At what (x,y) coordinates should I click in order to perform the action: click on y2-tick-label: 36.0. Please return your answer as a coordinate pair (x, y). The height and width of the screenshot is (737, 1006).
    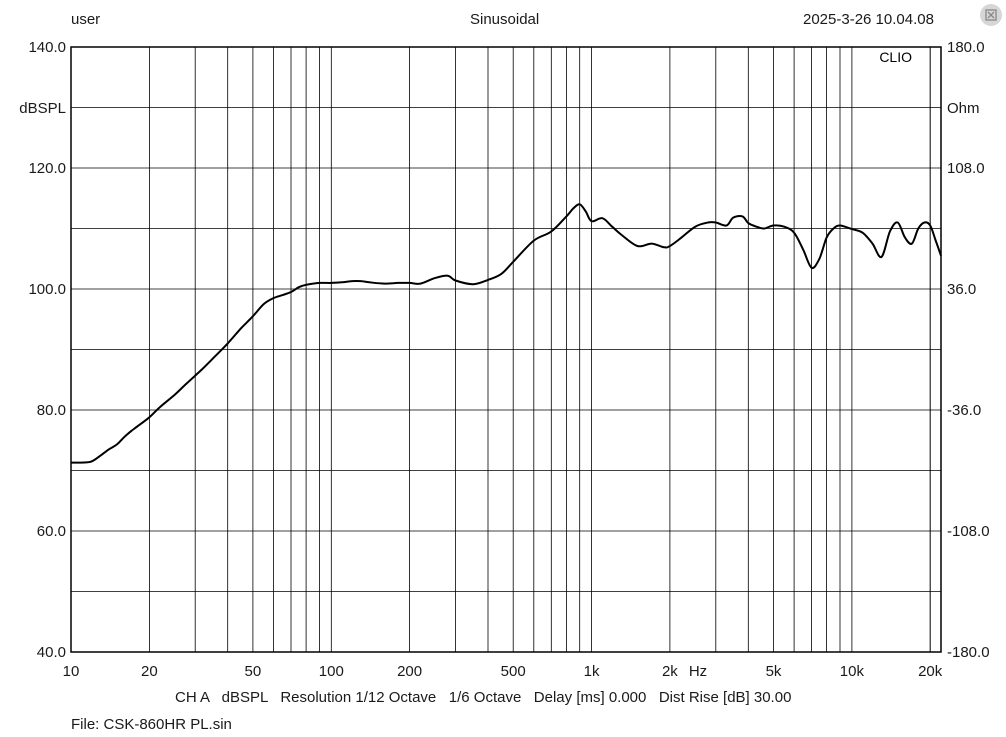
    Looking at the image, I should click on (961, 289).